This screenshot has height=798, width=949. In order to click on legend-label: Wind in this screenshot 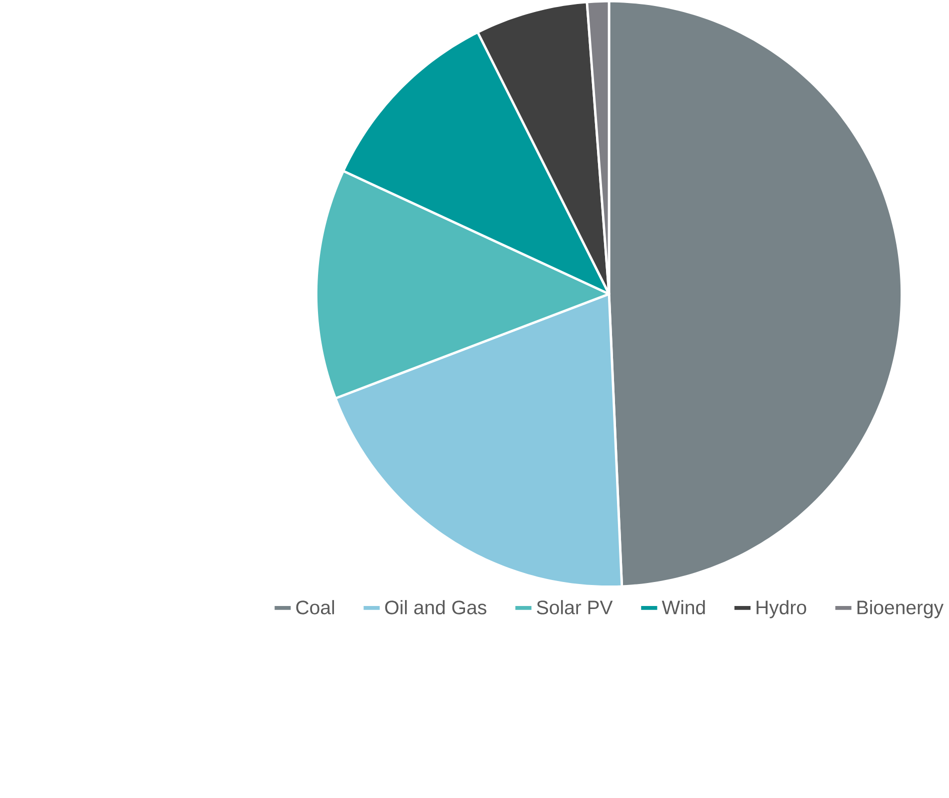, I will do `click(683, 607)`.